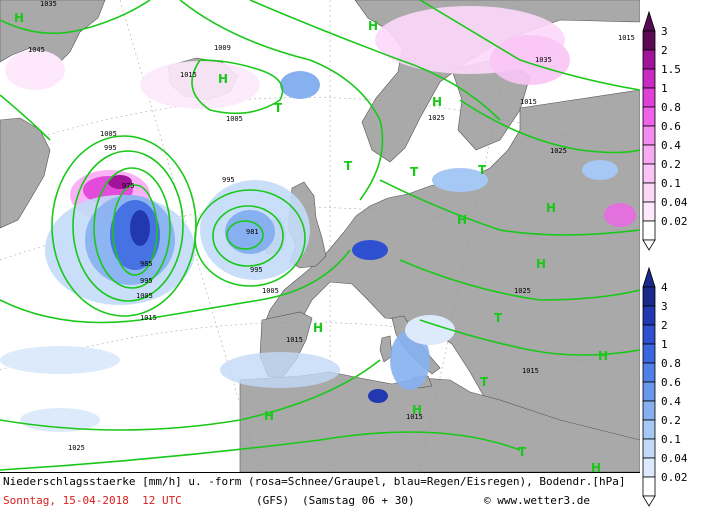 This screenshot has height=517, width=704. I want to click on snow-scale-label: 0.4, so click(671, 145).